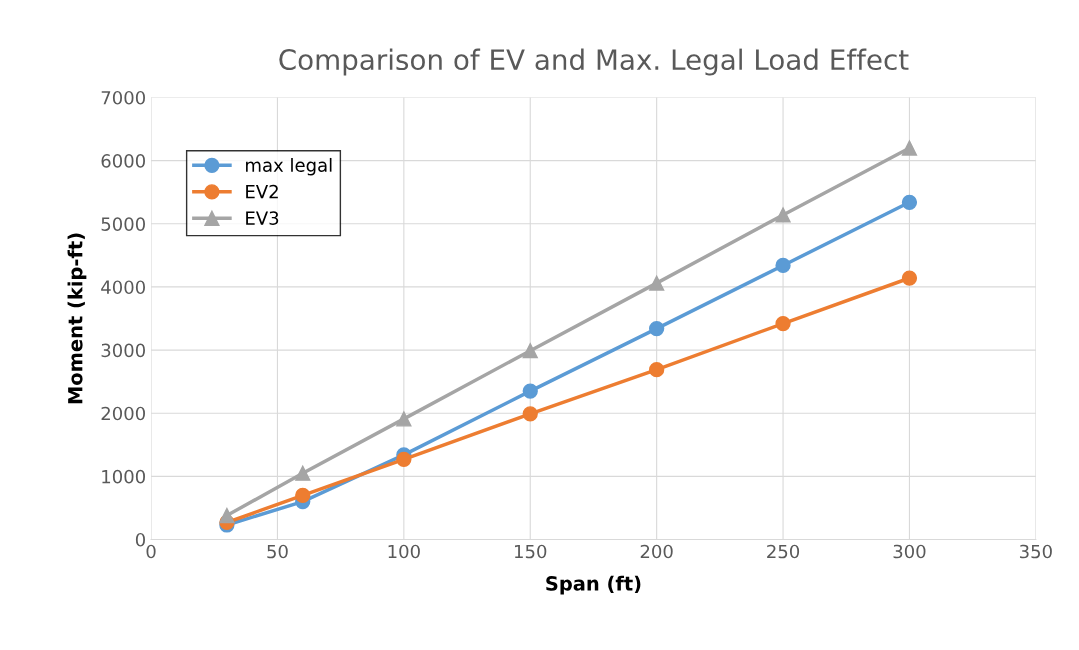 This screenshot has height=650, width=1079. I want to click on legend-label: EV3, so click(262, 218).